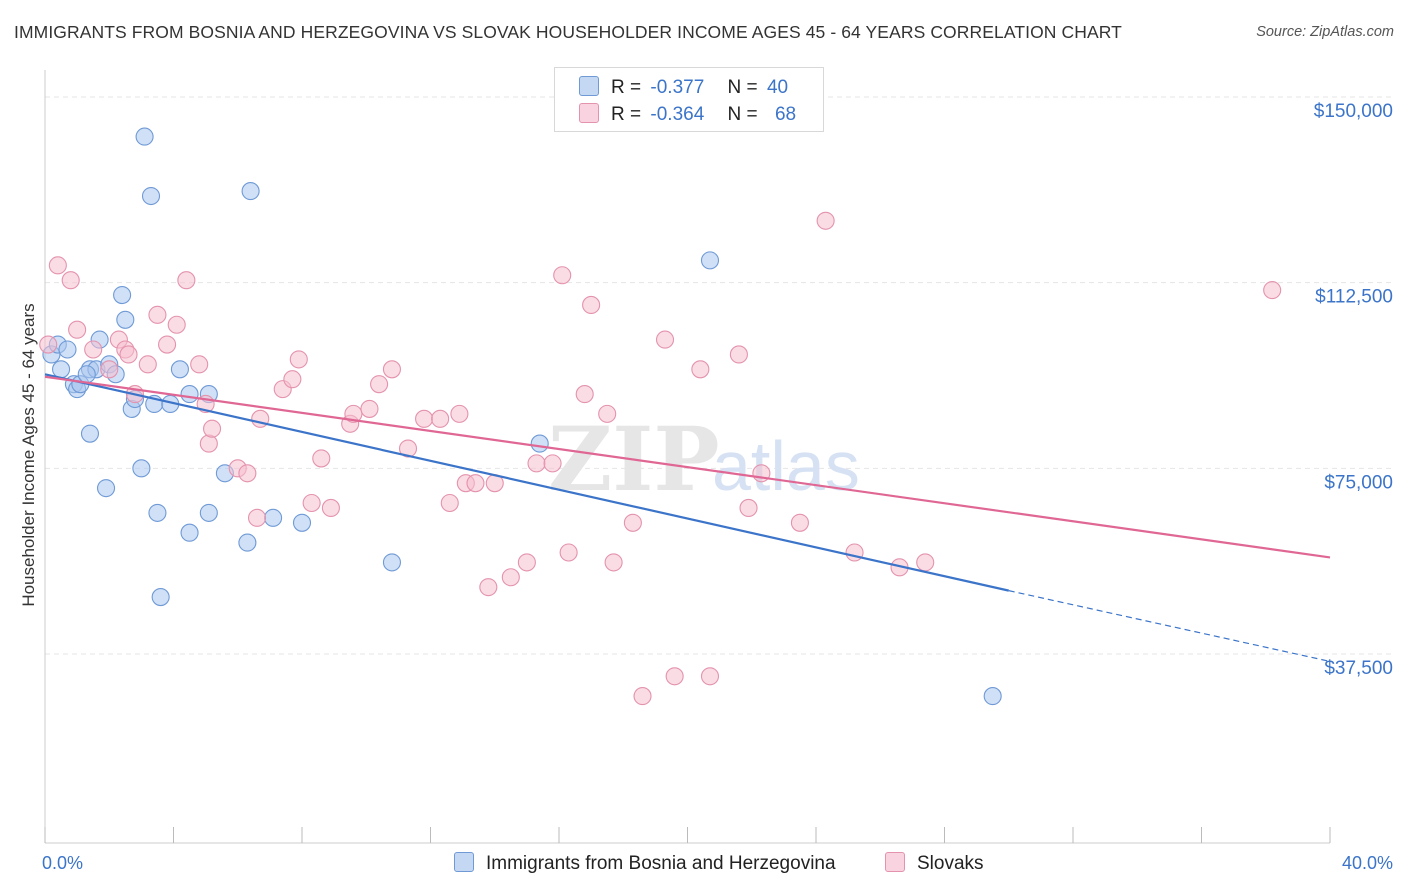  I want to click on bottom-legend-slovaks: Slovaks, so click(934, 863).